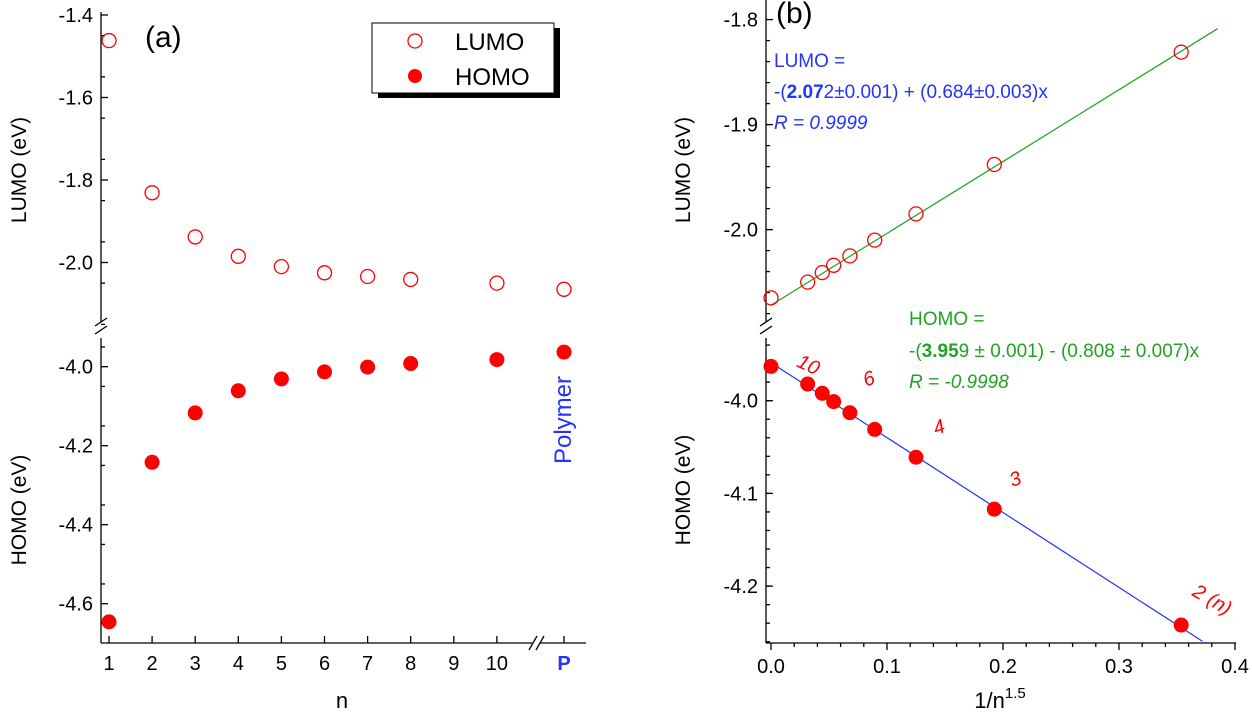 The width and height of the screenshot is (1252, 717). I want to click on y-tick-label: -4.1, so click(741, 494).